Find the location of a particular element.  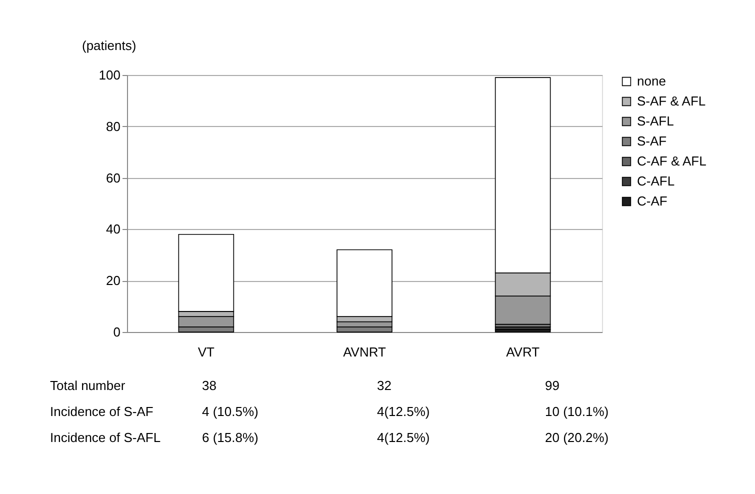

legend-label: none is located at coordinates (651, 81).